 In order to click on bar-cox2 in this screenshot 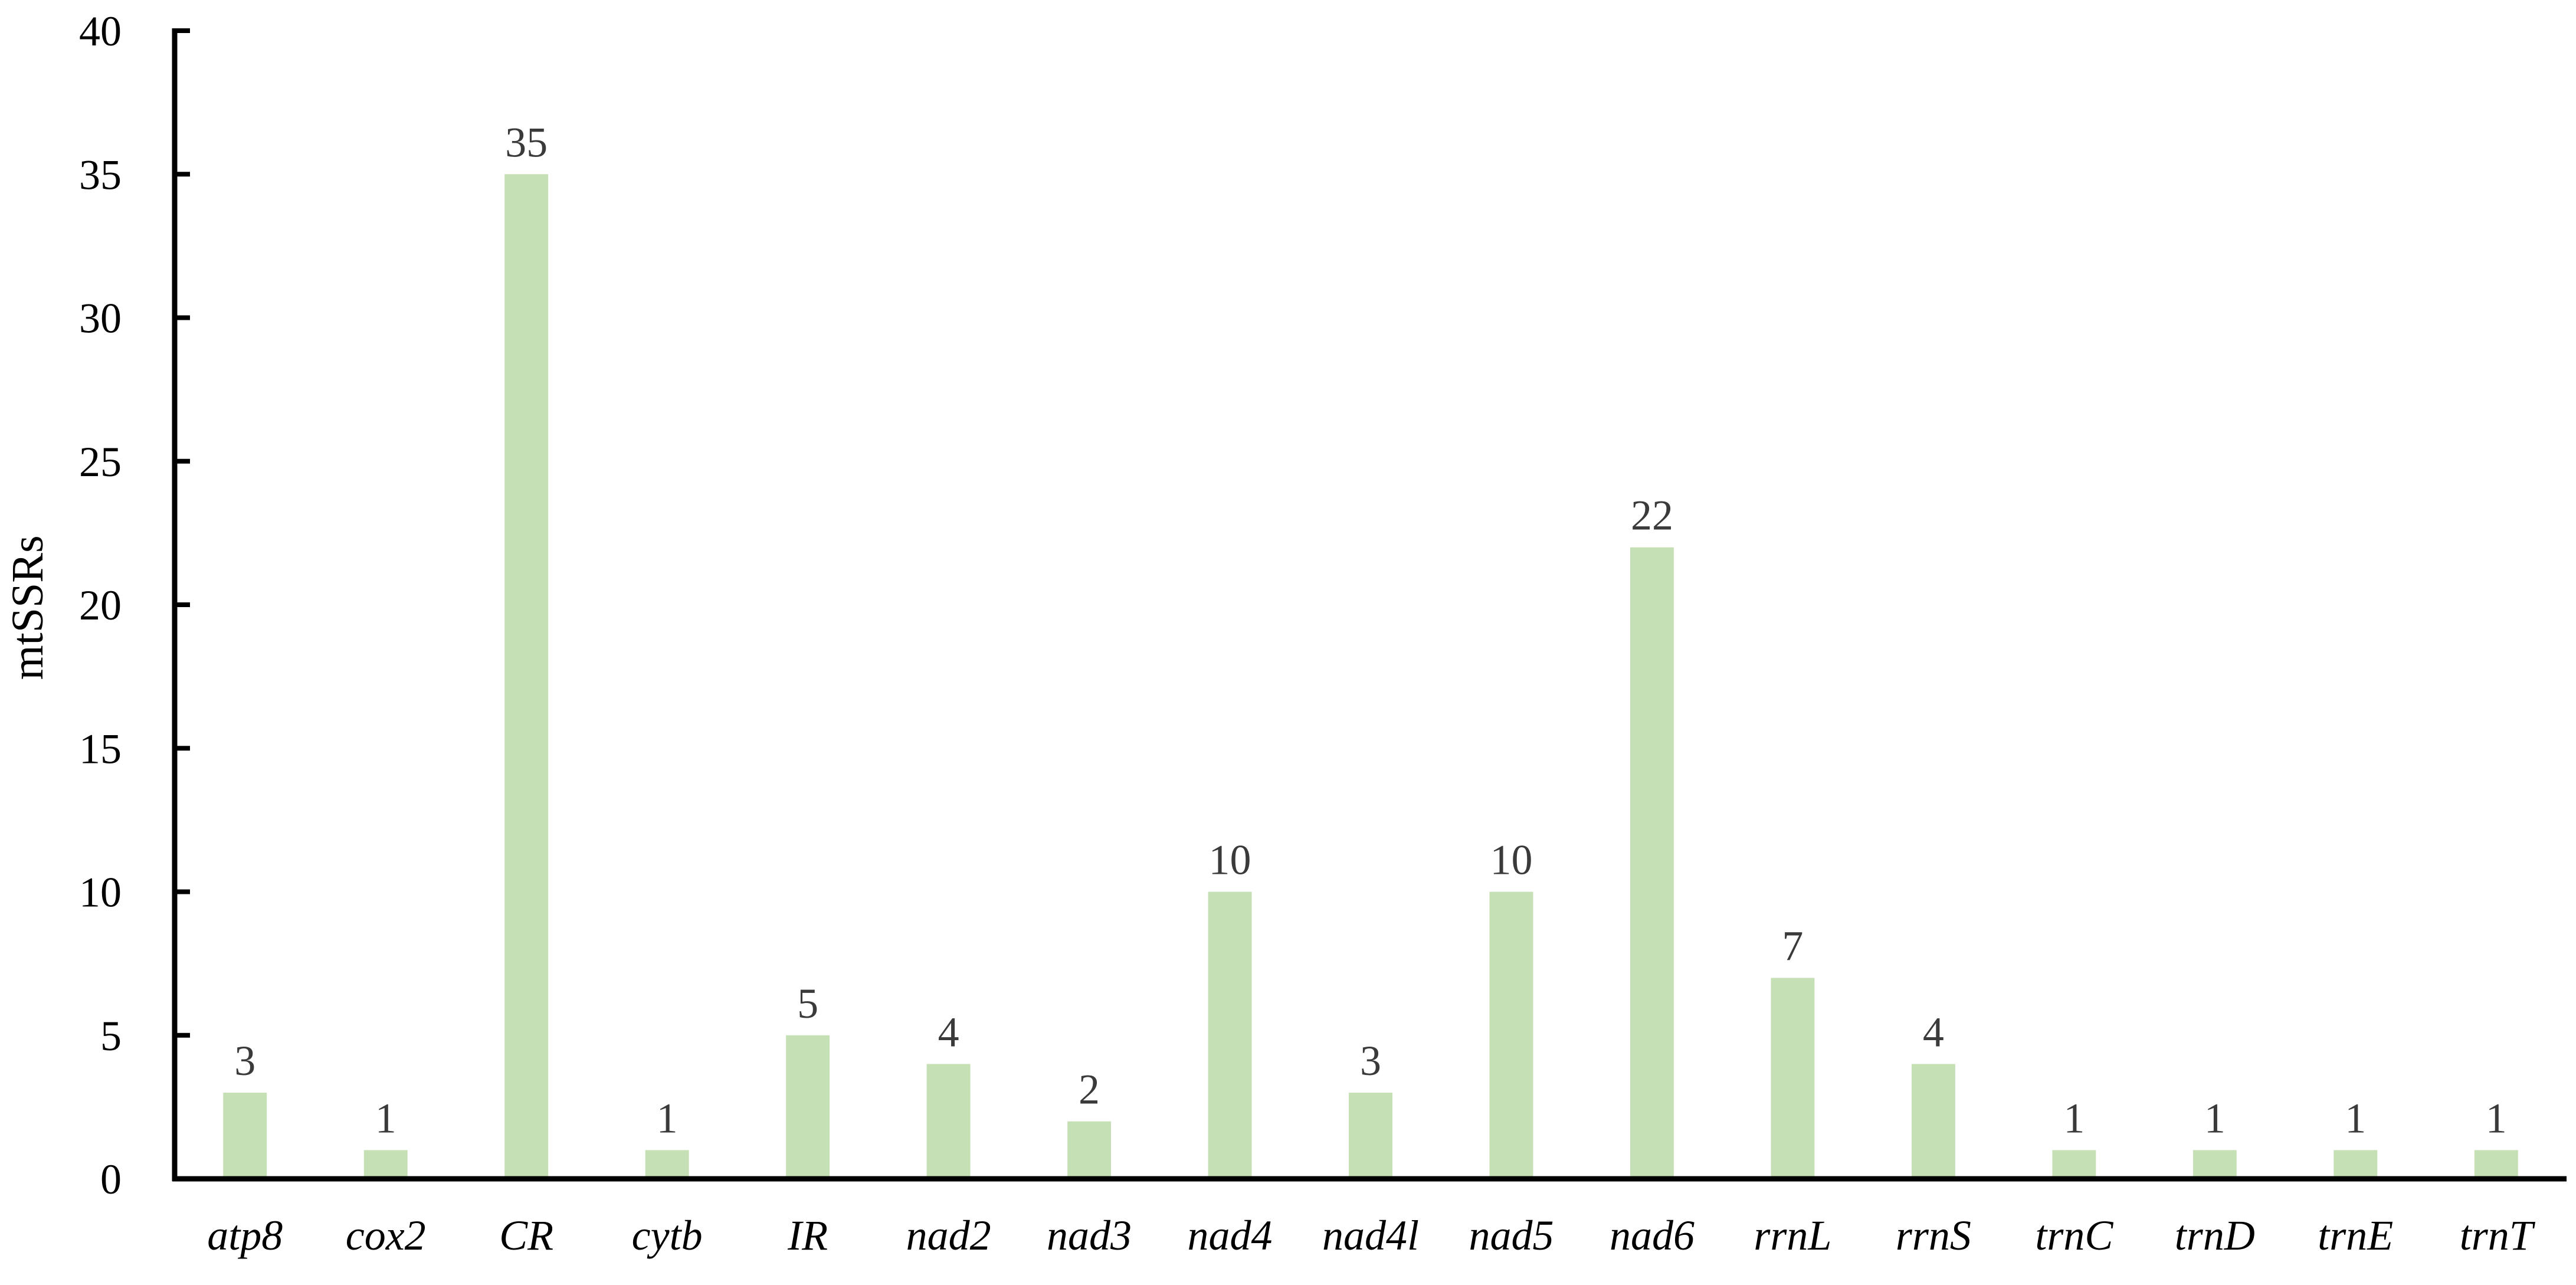, I will do `click(385, 1164)`.